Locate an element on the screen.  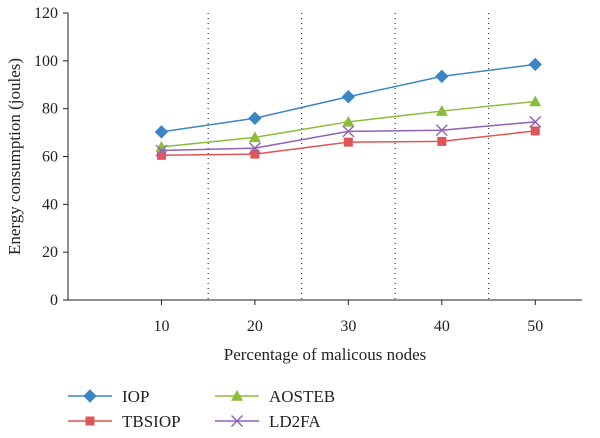
y-tick-label: 120 is located at coordinates (46, 13).